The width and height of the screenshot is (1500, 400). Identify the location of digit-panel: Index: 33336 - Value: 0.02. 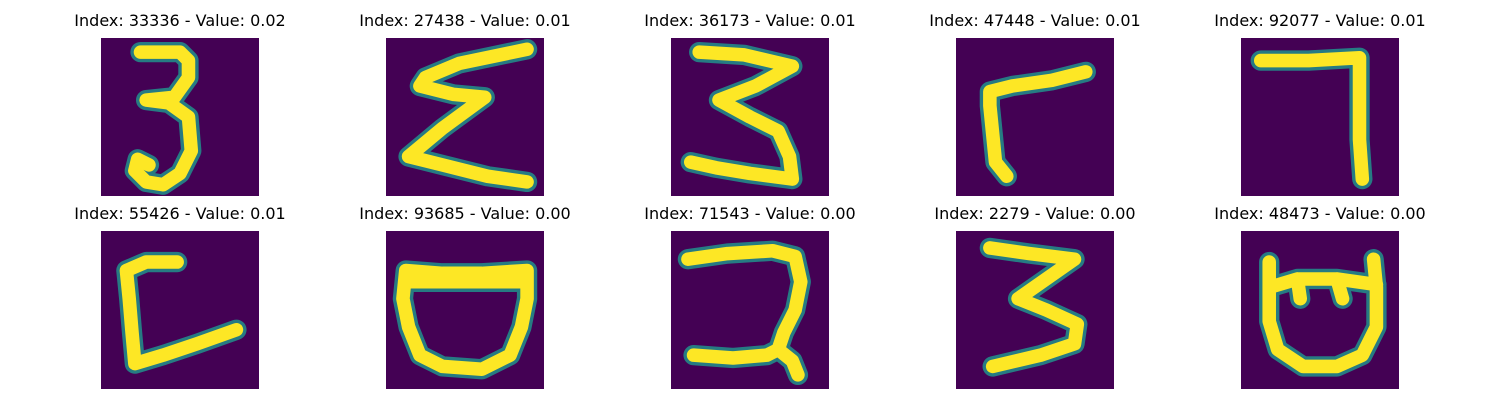
(180, 107).